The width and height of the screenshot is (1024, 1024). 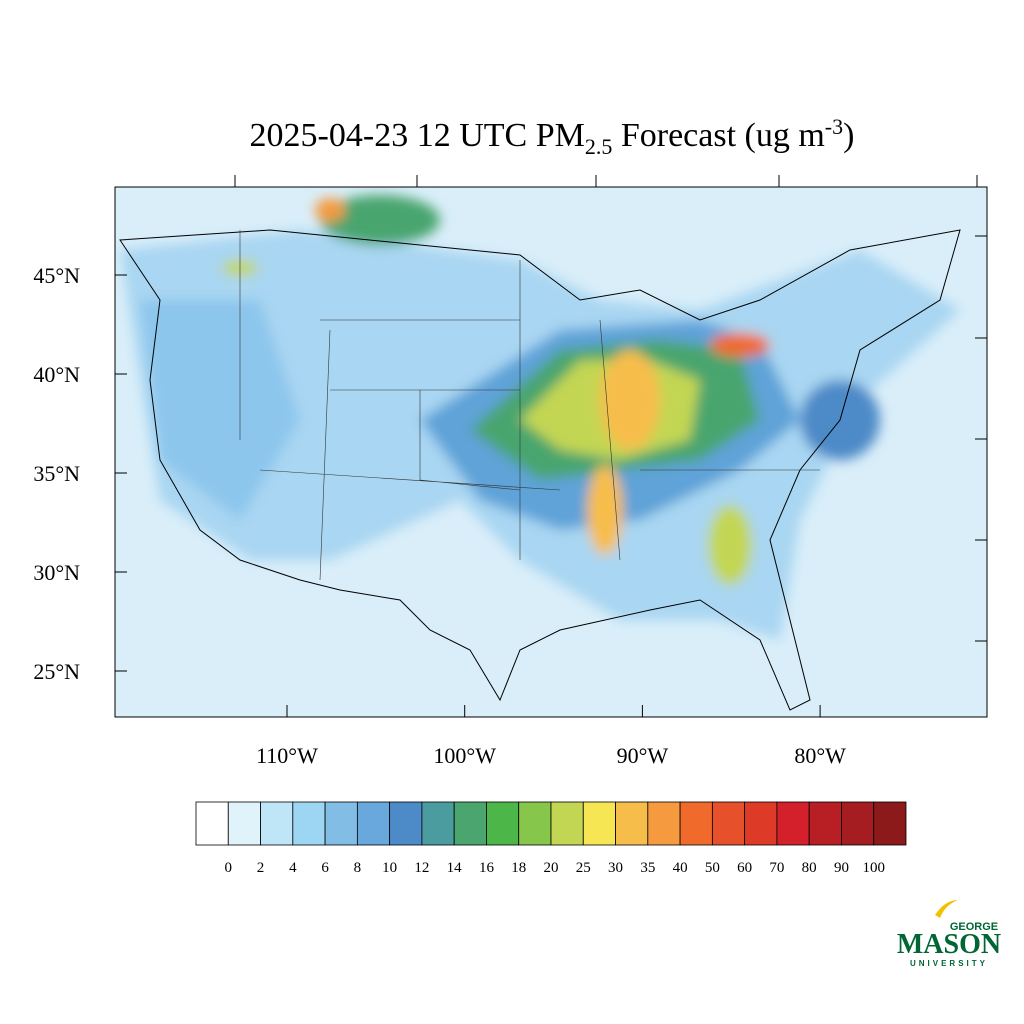 What do you see at coordinates (615, 868) in the screenshot?
I see `colorbar-label: 30` at bounding box center [615, 868].